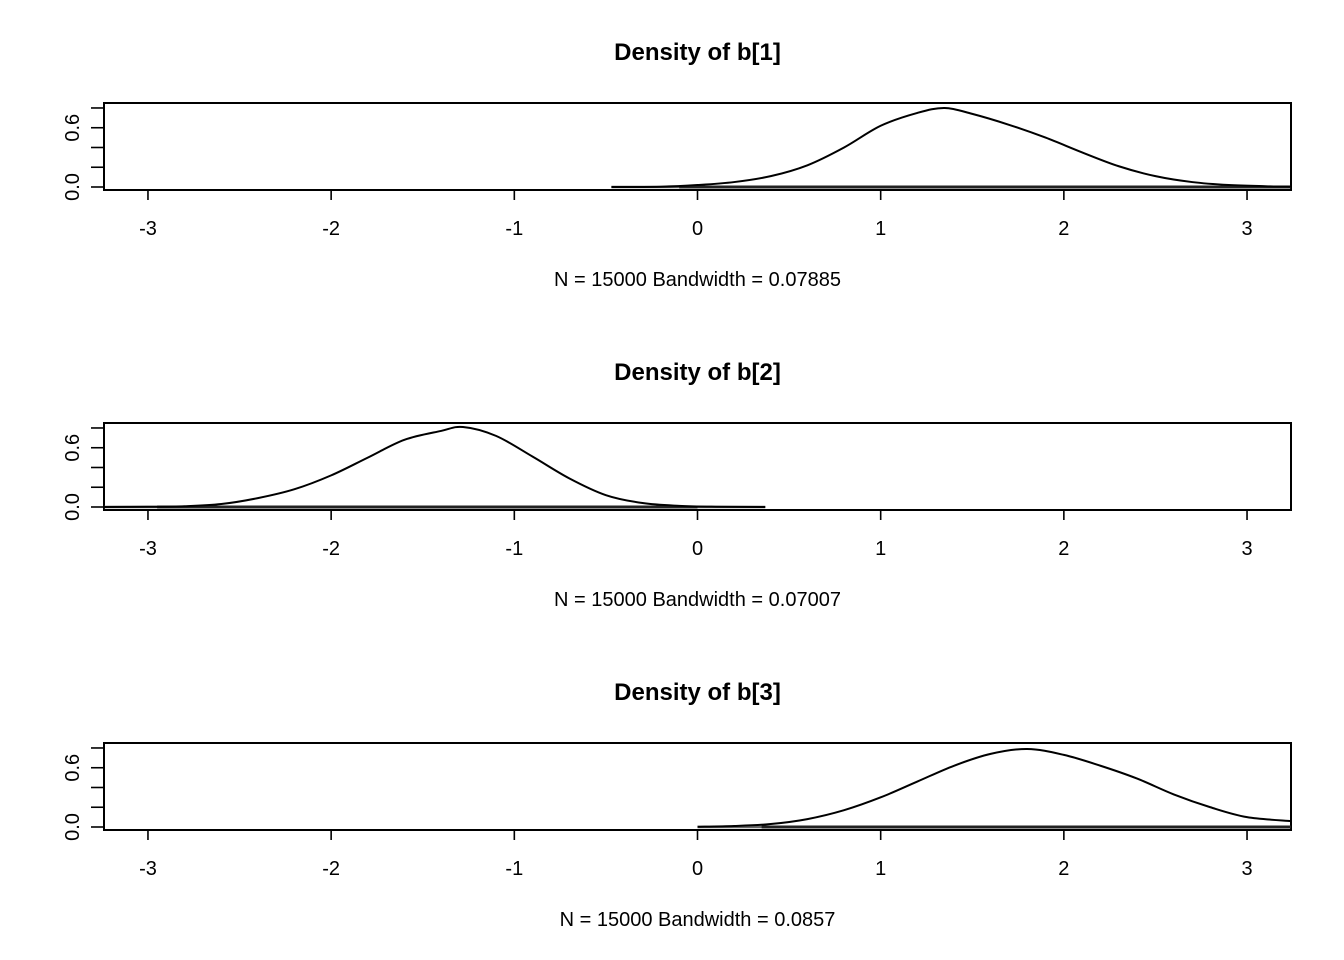 The height and width of the screenshot is (960, 1344). Describe the element at coordinates (697, 600) in the screenshot. I see `x-axis-label: N = 15000 Bandwidth = 0.07007` at that location.